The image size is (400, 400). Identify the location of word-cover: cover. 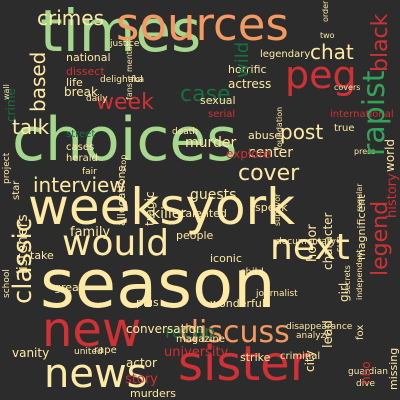
(269, 173).